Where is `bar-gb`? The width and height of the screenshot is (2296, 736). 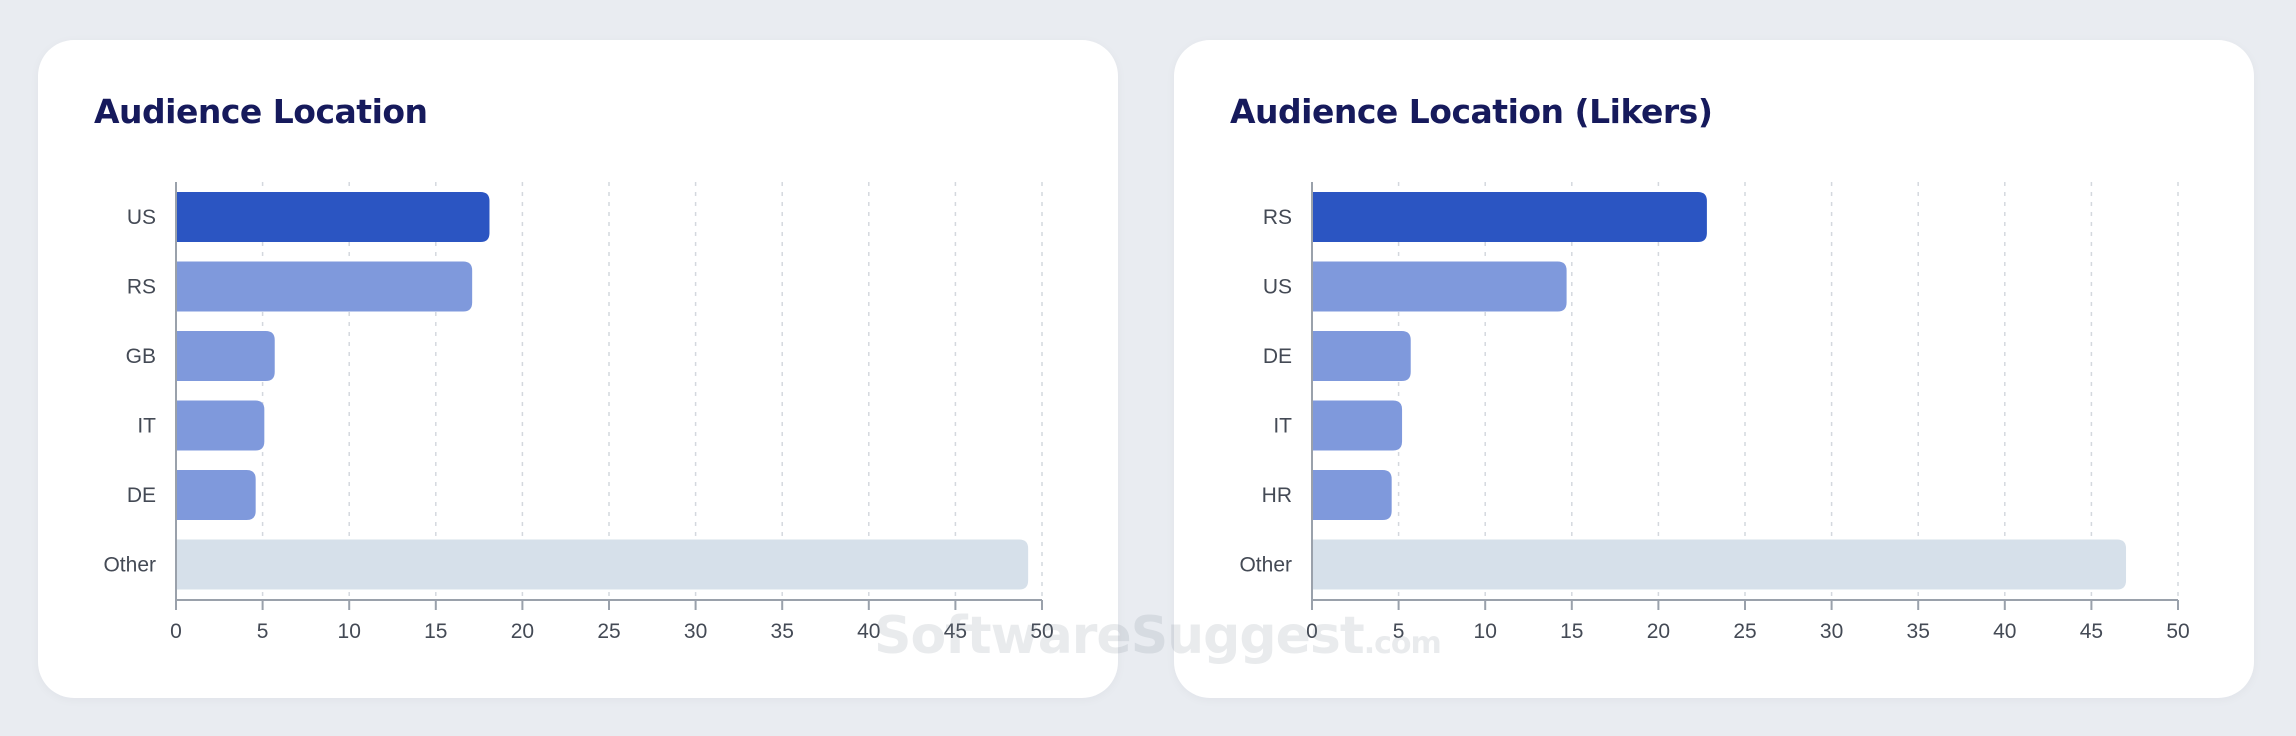
bar-gb is located at coordinates (225, 356).